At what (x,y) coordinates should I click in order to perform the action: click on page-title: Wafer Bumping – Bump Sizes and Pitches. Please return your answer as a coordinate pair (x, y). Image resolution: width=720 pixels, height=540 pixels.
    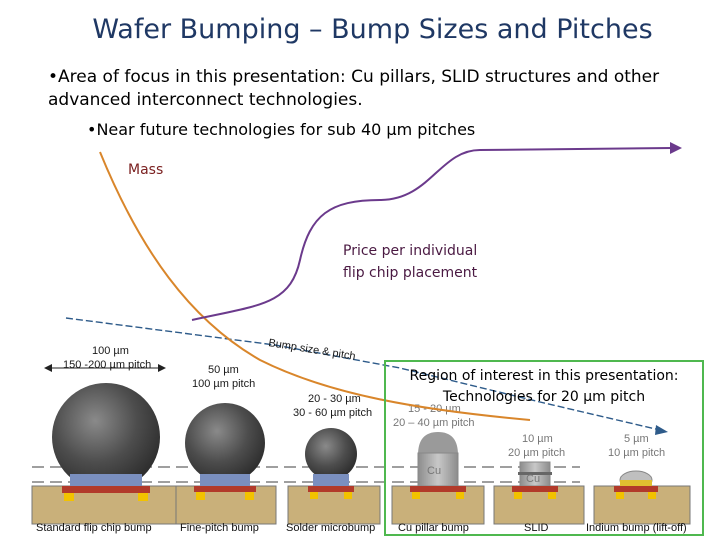
    Looking at the image, I should click on (372, 29).